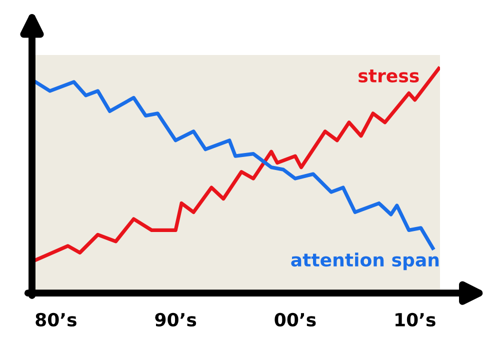  Describe the element at coordinates (365, 261) in the screenshot. I see `series-label: attention span` at that location.